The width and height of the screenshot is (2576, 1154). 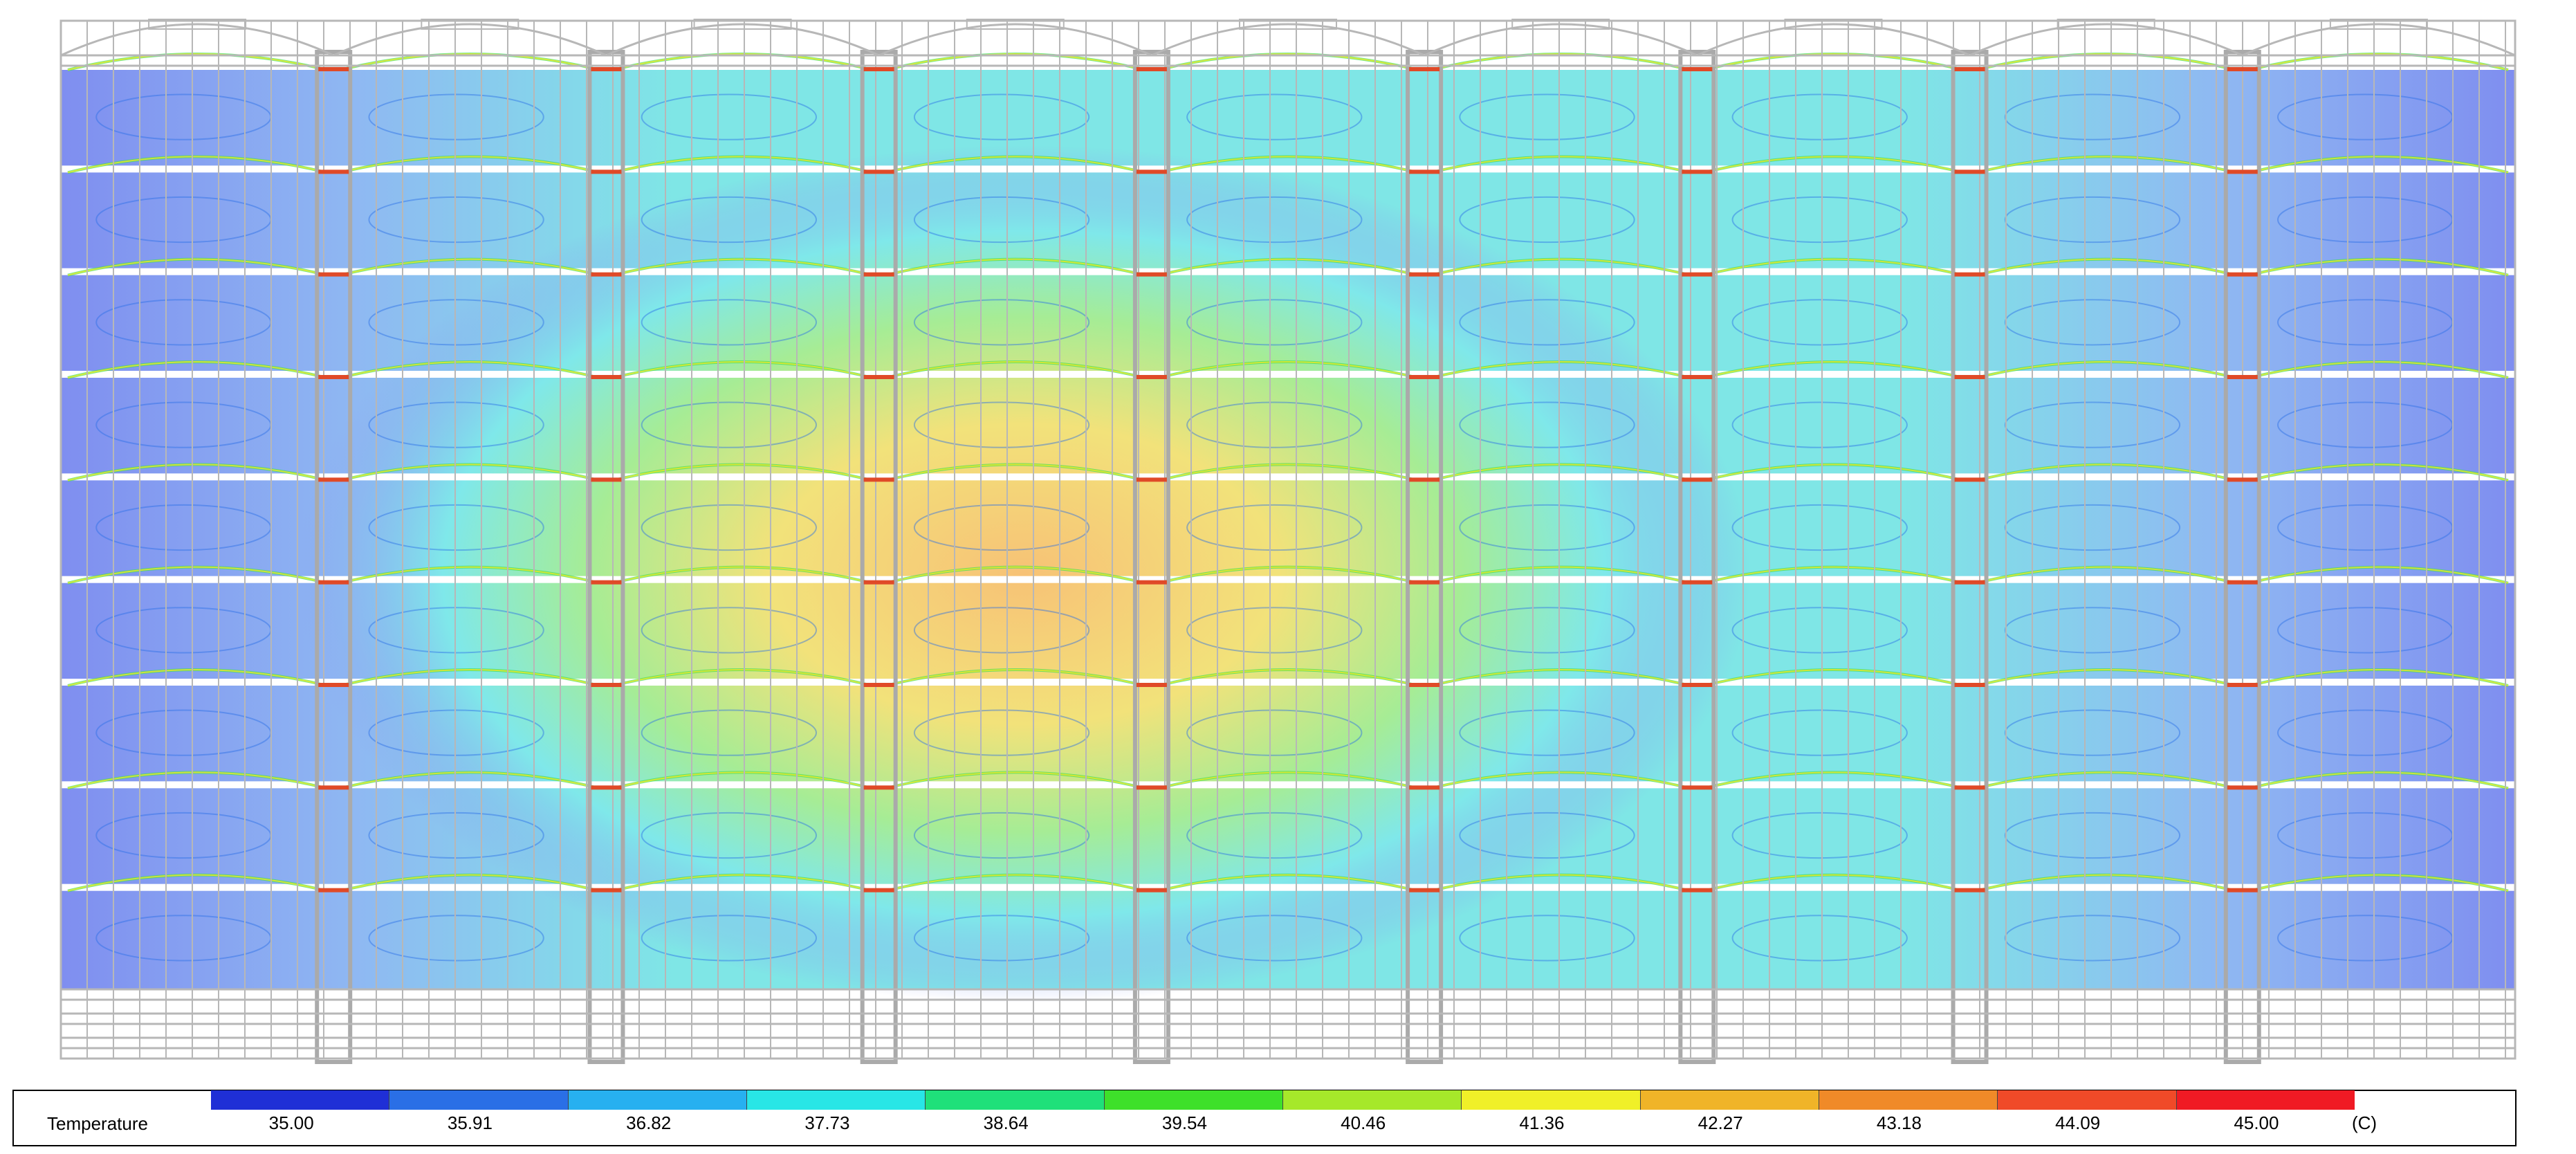 What do you see at coordinates (1184, 1122) in the screenshot?
I see `scale-tick-label: 39.54` at bounding box center [1184, 1122].